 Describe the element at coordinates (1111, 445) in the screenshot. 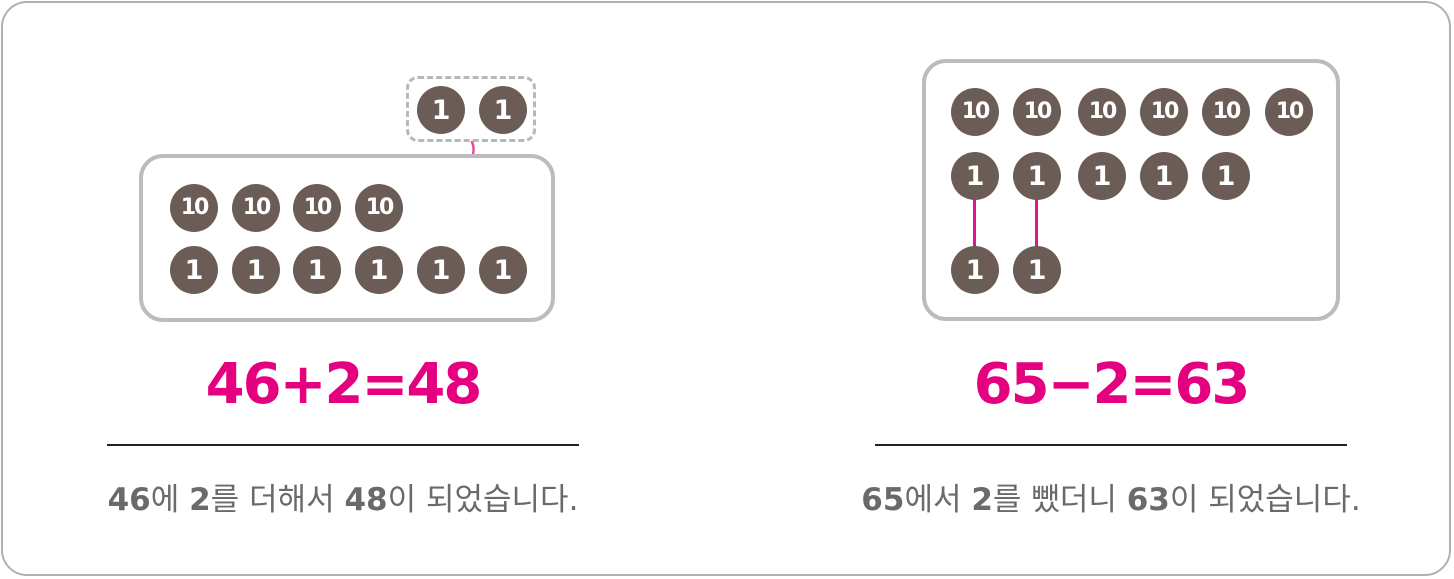

I see `divider-right` at that location.